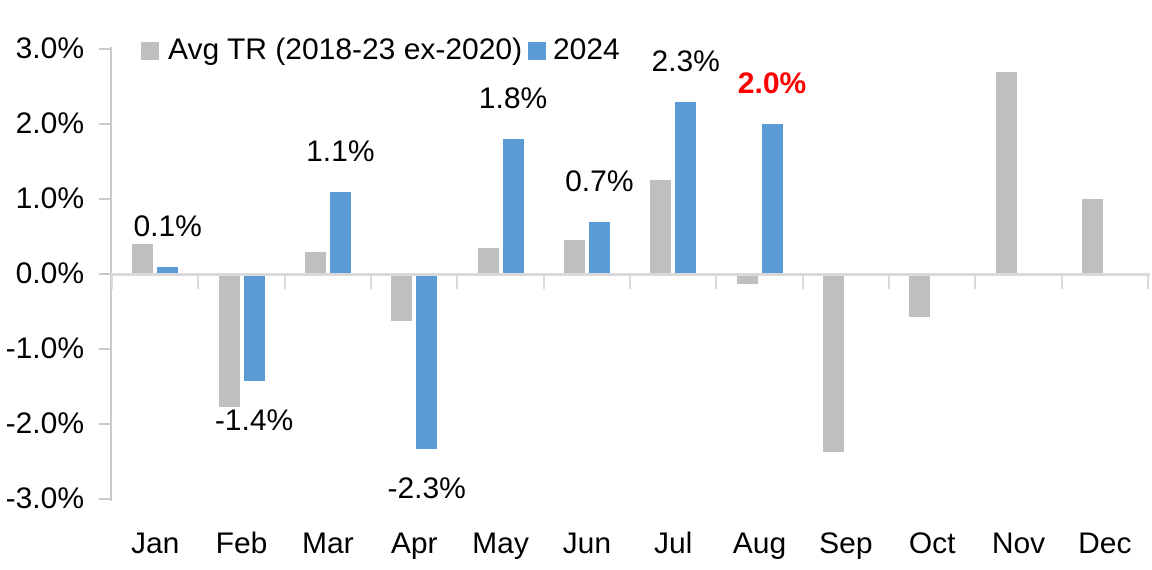 Image resolution: width=1152 pixels, height=570 pixels. What do you see at coordinates (686, 187) in the screenshot?
I see `bar-2024-jul` at bounding box center [686, 187].